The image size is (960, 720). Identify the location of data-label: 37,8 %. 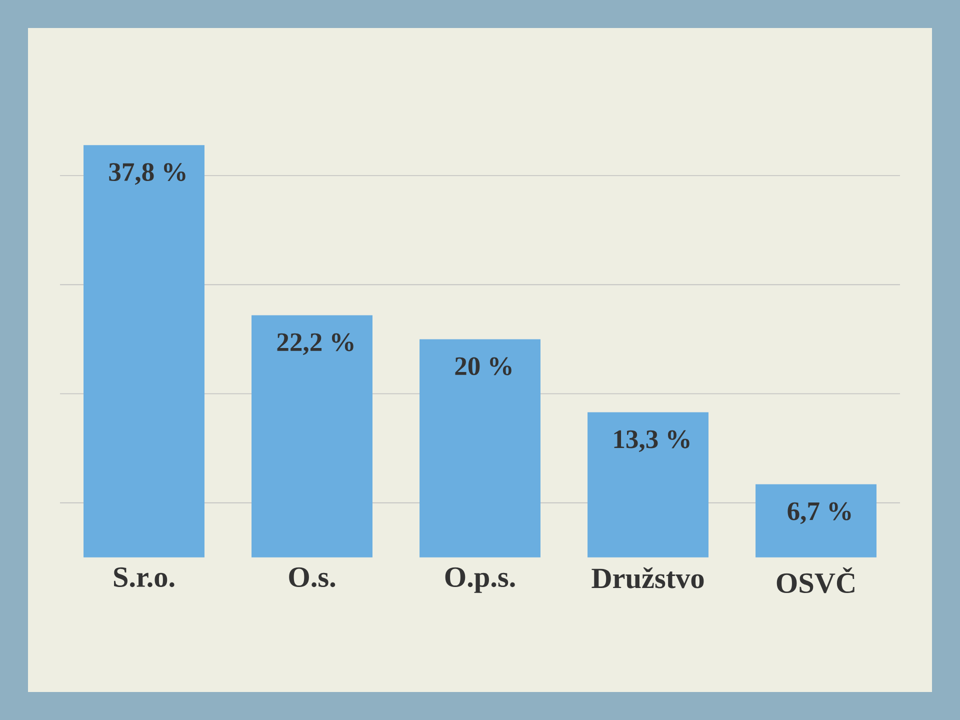
(147, 174).